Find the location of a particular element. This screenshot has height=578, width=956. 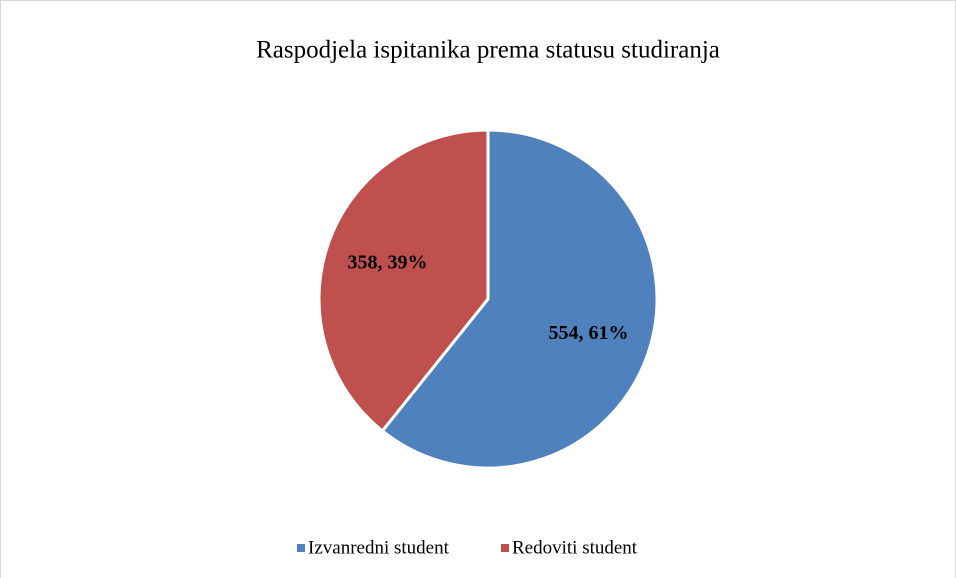

pie-slice is located at coordinates (403, 281).